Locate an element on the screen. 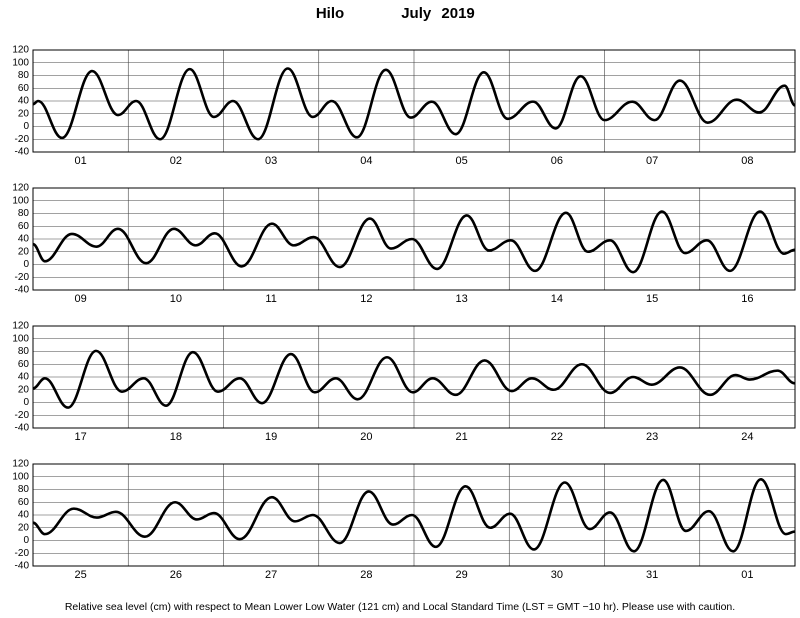 This screenshot has width=800, height=618. day-label: 25 is located at coordinates (81, 575).